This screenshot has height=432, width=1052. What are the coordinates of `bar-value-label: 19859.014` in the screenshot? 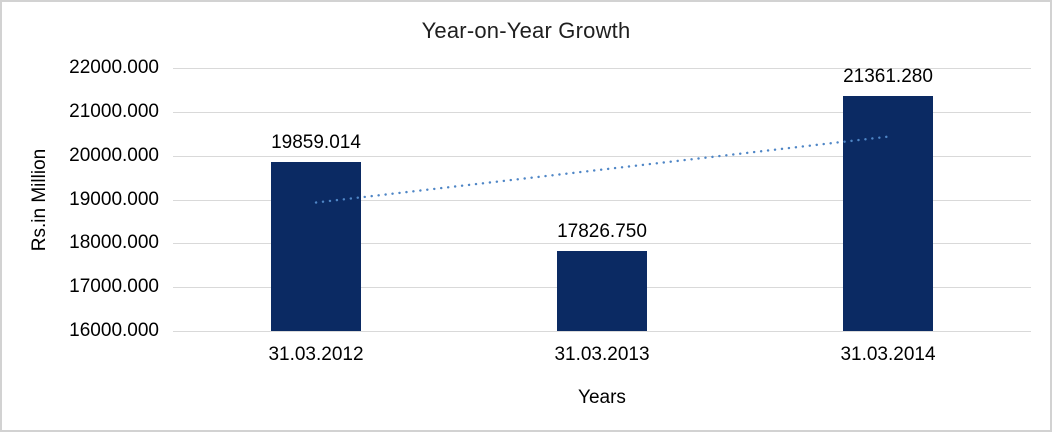 It's located at (316, 142).